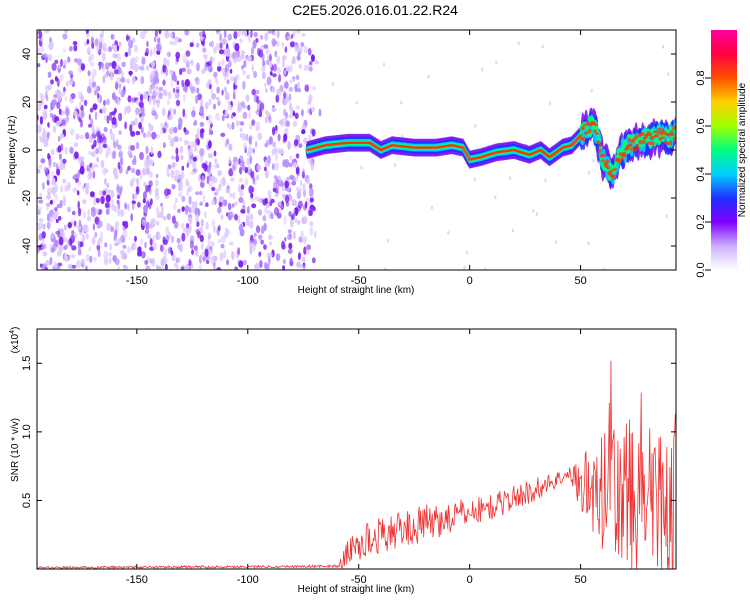  What do you see at coordinates (27, 150) in the screenshot?
I see `y-tick-label: 0` at bounding box center [27, 150].